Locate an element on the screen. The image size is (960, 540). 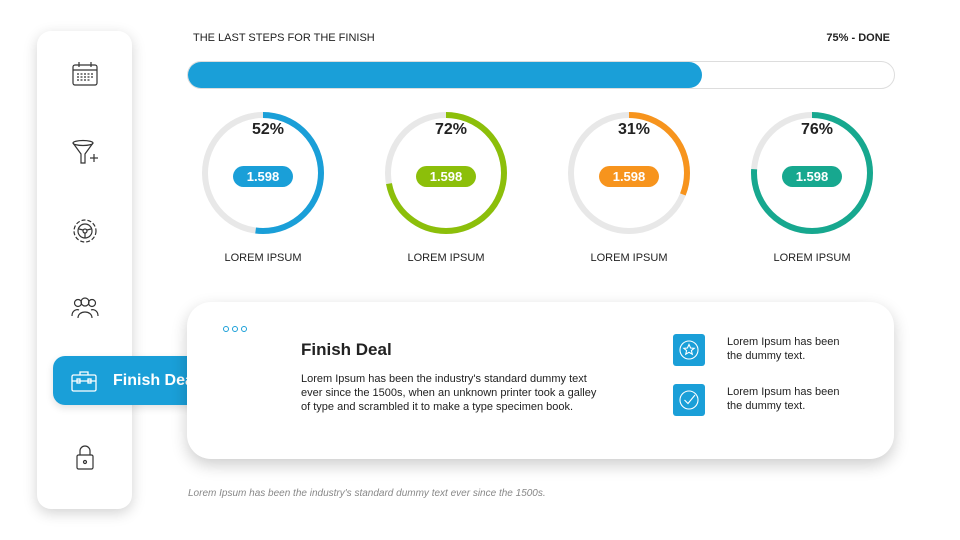
progress-ring: 52% 1.598 LOREM IPSUM is located at coordinates (263, 195).